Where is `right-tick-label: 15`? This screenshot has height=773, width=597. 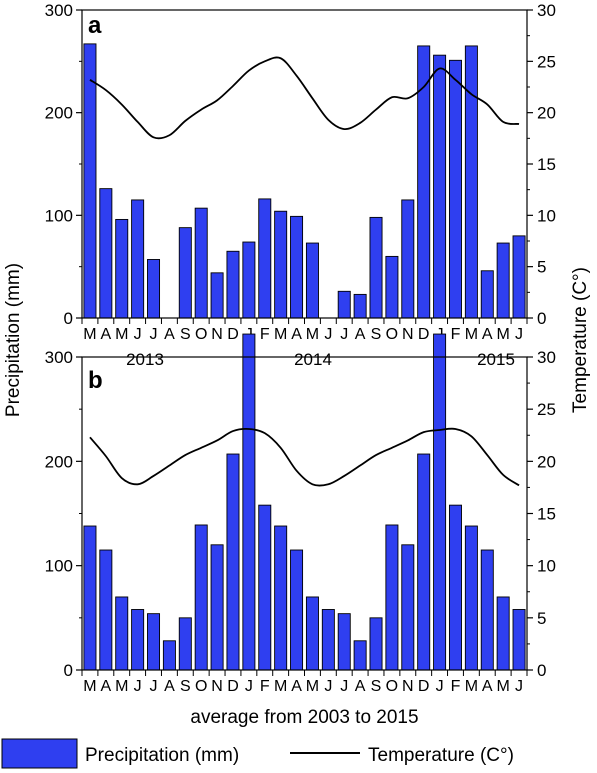 right-tick-label: 15 is located at coordinates (546, 514).